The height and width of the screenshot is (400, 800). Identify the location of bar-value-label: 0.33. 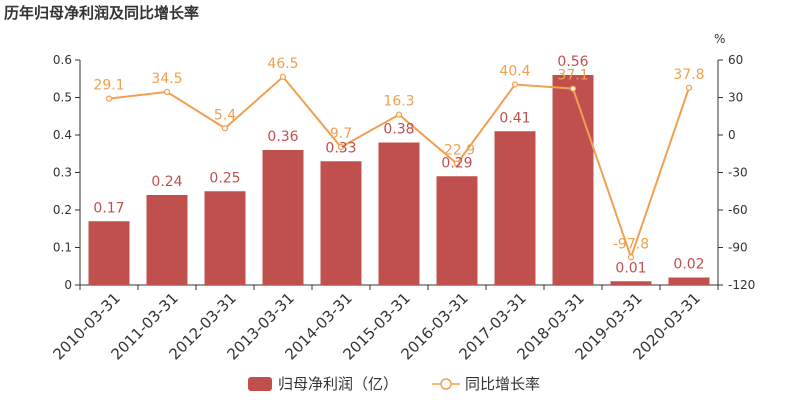
(340, 148).